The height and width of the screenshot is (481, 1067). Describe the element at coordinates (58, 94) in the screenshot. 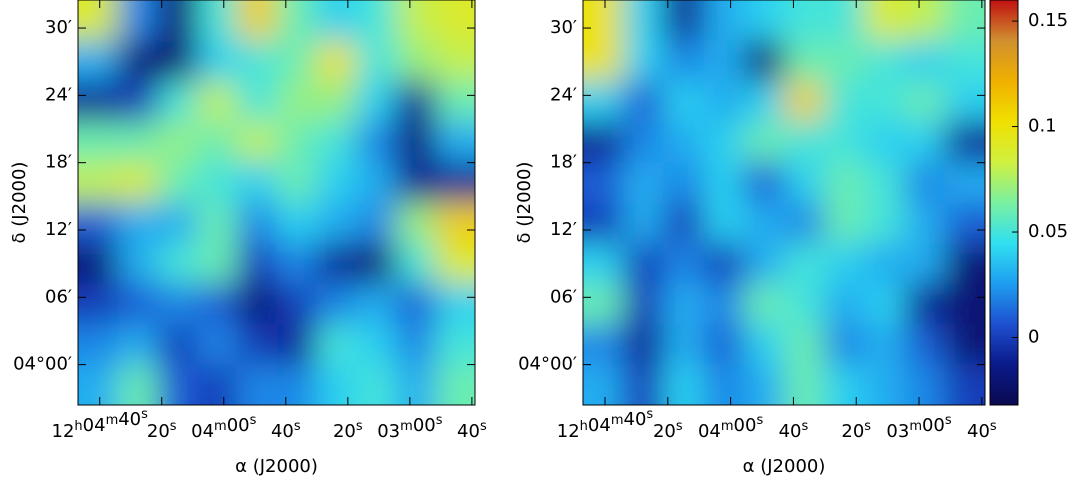

I see `y-tick-label: 24′` at that location.